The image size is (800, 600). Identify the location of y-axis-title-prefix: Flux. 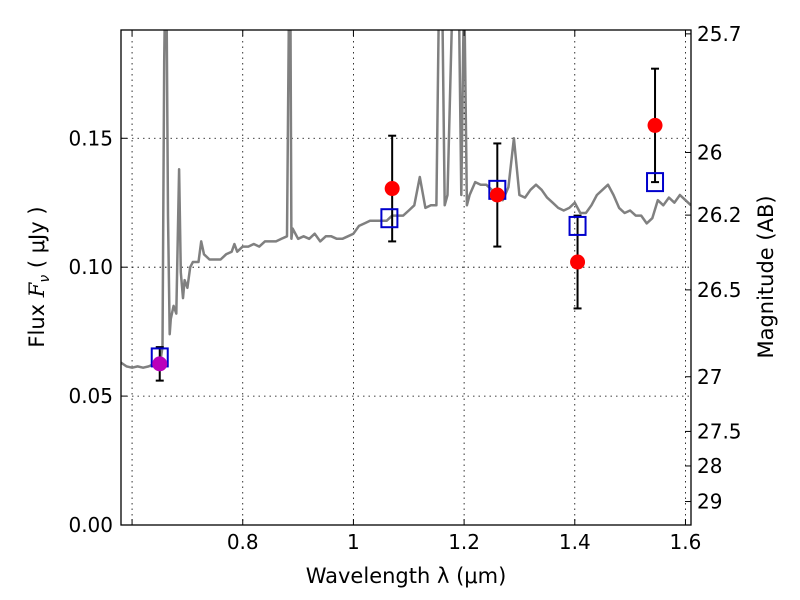
(37, 322).